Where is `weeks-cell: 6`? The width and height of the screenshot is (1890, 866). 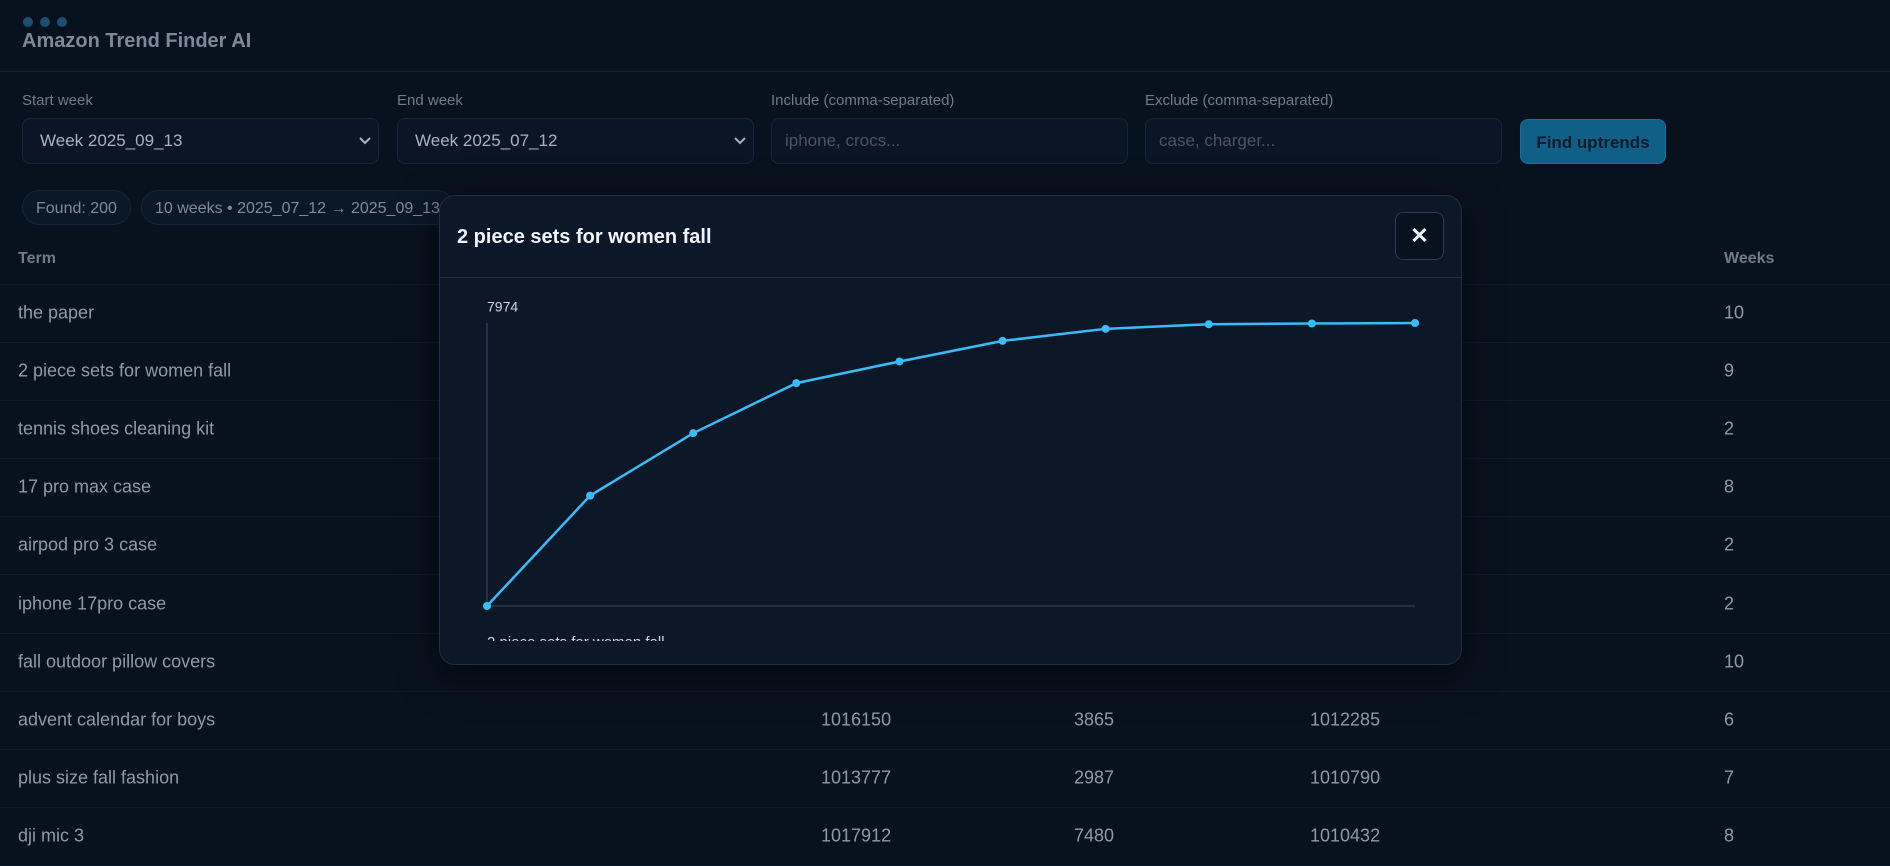 weeks-cell: 6 is located at coordinates (1729, 719).